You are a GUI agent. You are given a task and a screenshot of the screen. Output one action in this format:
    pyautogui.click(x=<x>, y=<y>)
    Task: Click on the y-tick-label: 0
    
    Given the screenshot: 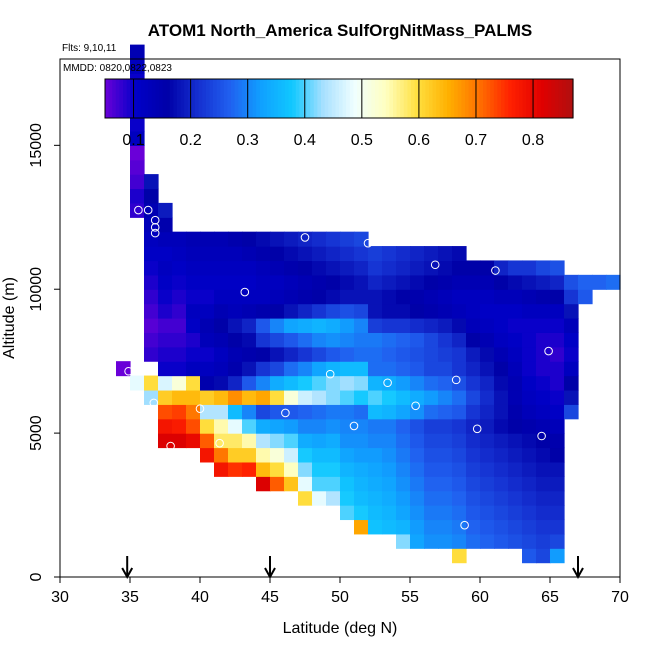 What is the action you would take?
    pyautogui.click(x=36, y=576)
    